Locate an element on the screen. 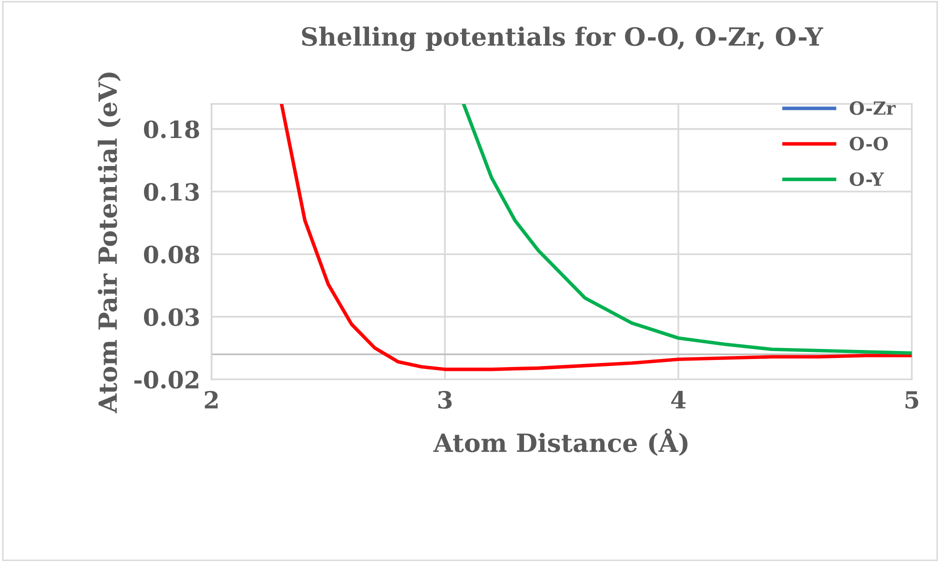 The width and height of the screenshot is (940, 562). y-axis-title: Atom Pair Potential (eV) is located at coordinates (109, 243).